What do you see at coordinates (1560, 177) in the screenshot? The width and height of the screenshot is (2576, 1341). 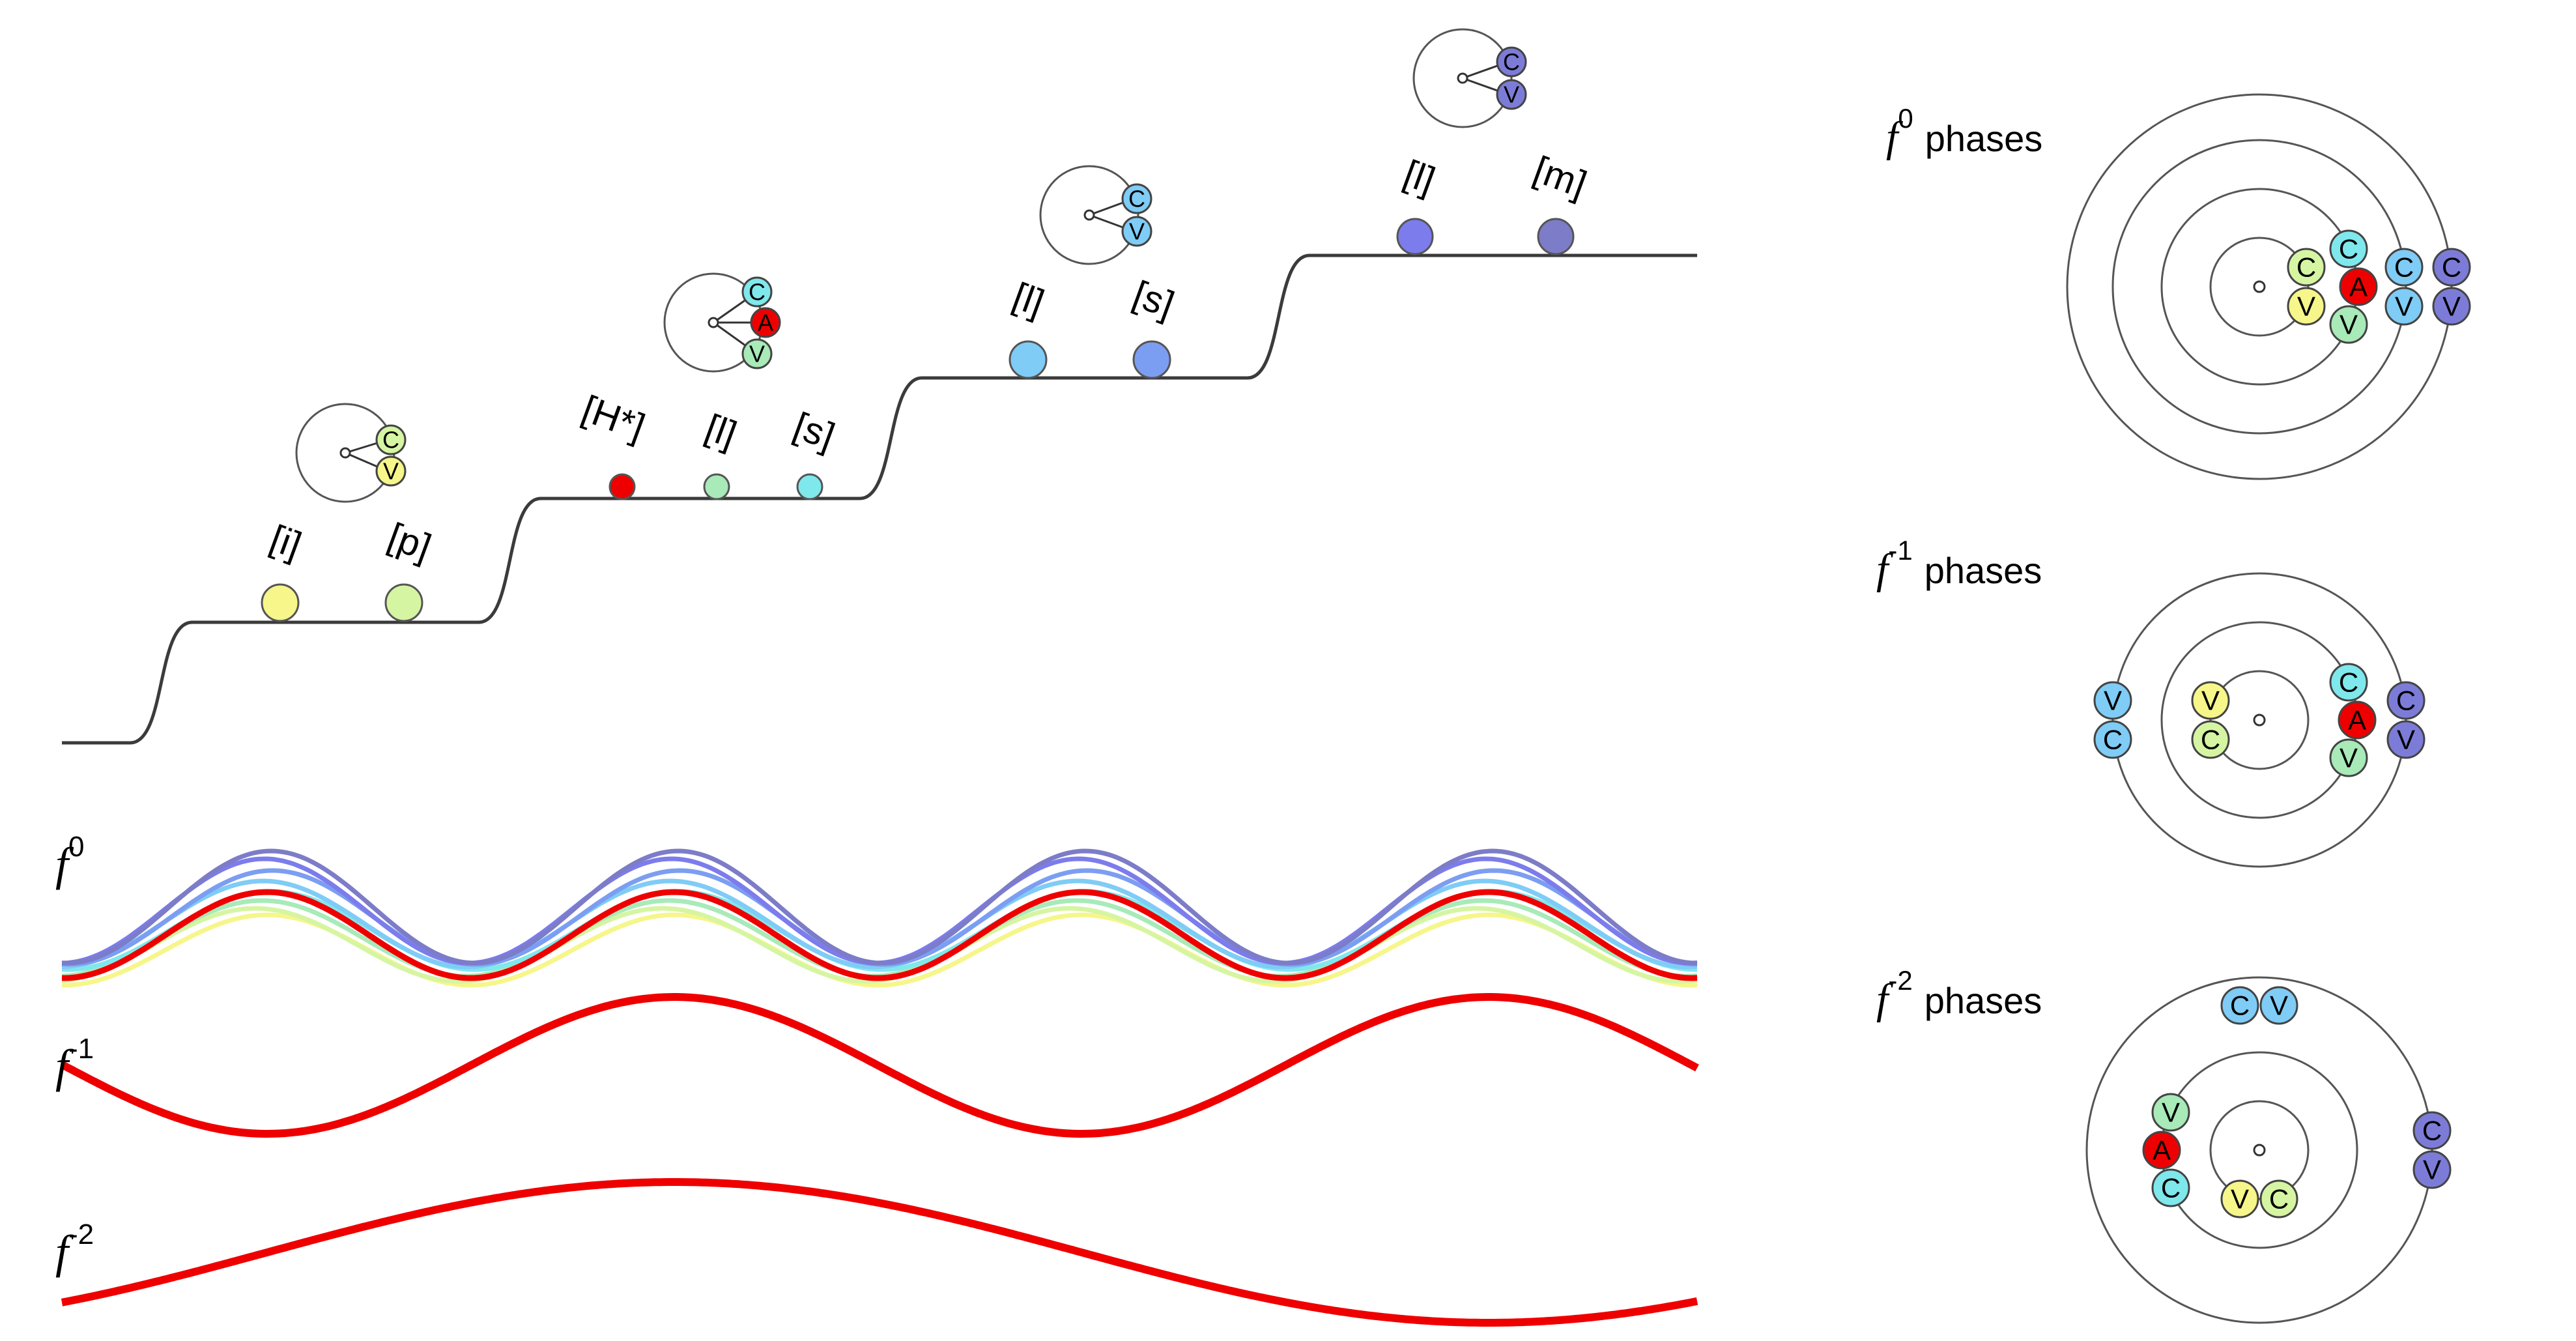 I see `segment-label-m: [m]` at bounding box center [1560, 177].